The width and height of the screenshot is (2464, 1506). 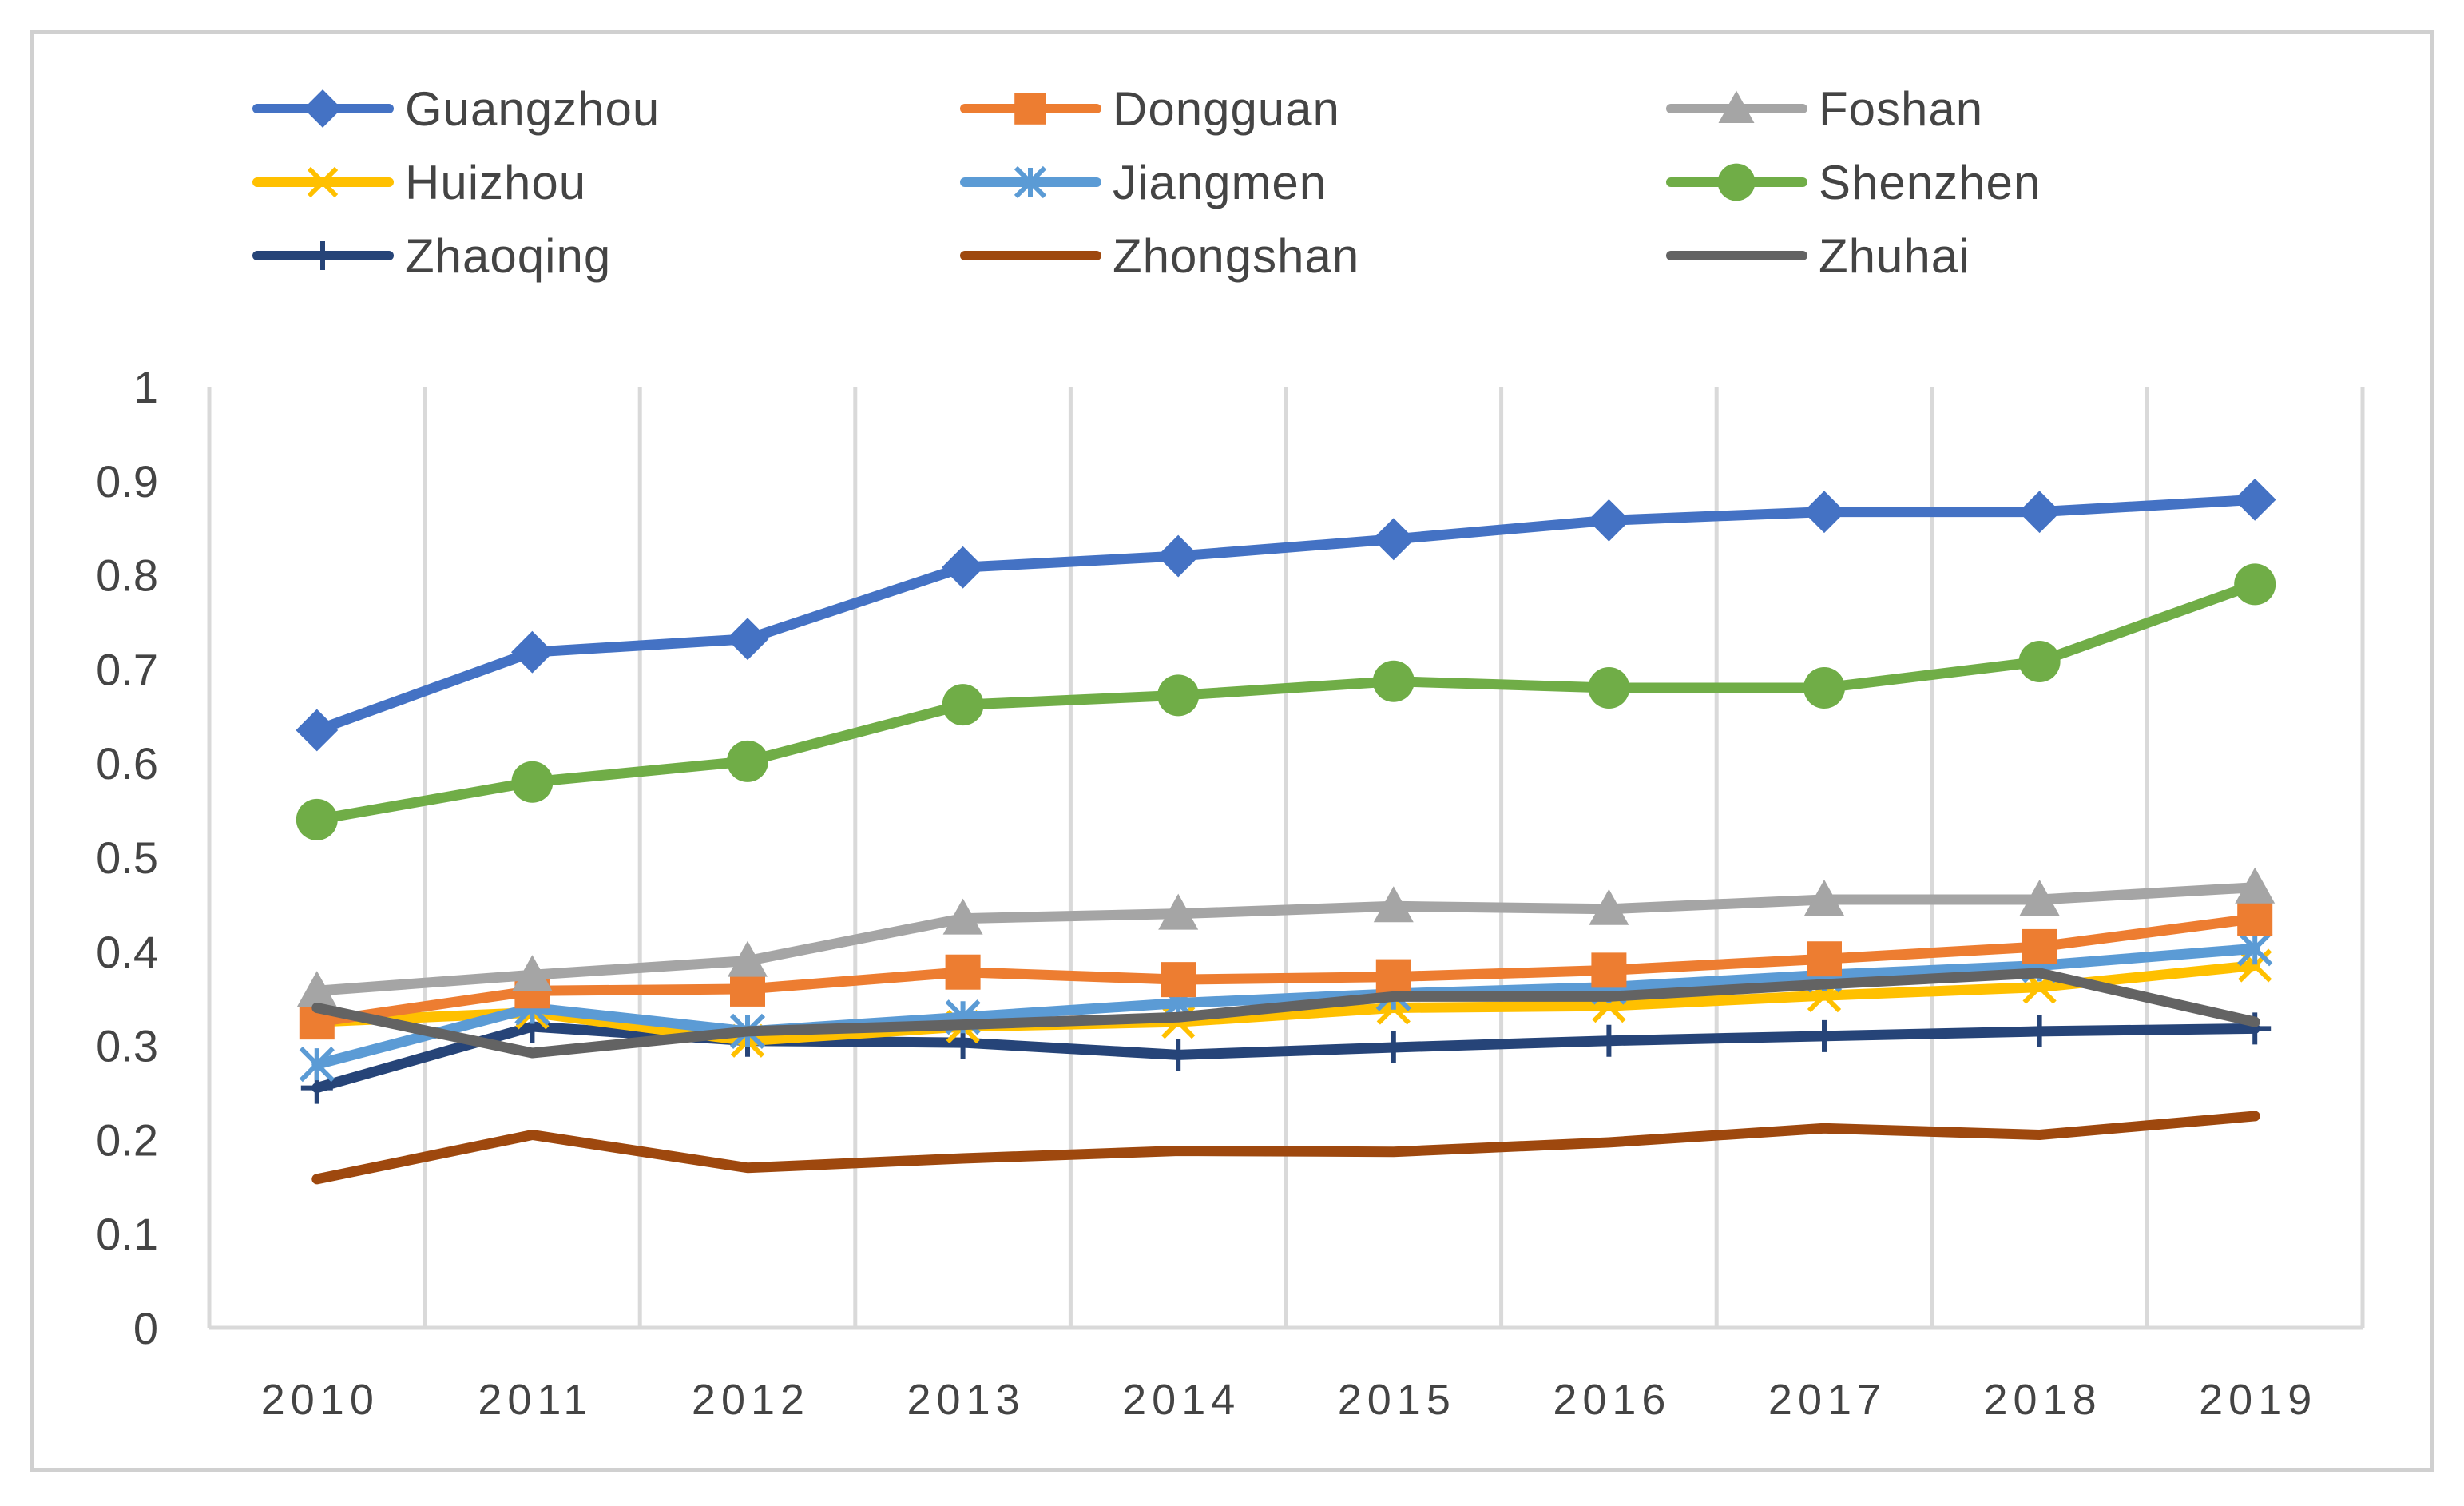 I want to click on legend-item-guangzhou: Guangzhou, so click(x=456, y=109).